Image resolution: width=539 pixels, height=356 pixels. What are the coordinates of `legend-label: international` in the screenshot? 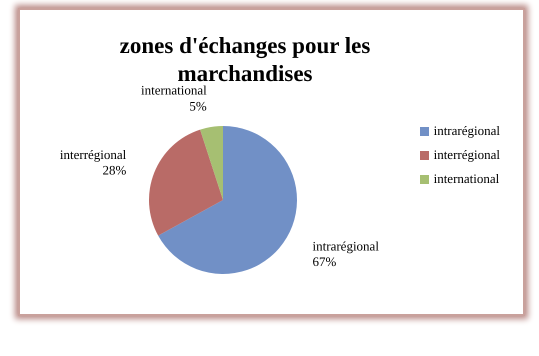 It's located at (467, 179).